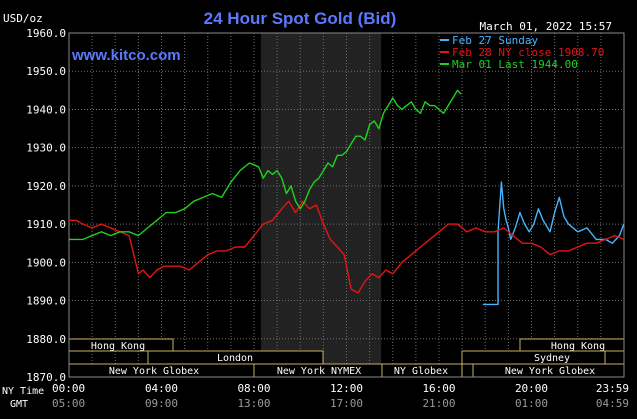  Describe the element at coordinates (438, 388) in the screenshot. I see `x-tick-label-ny: 16:00` at that location.